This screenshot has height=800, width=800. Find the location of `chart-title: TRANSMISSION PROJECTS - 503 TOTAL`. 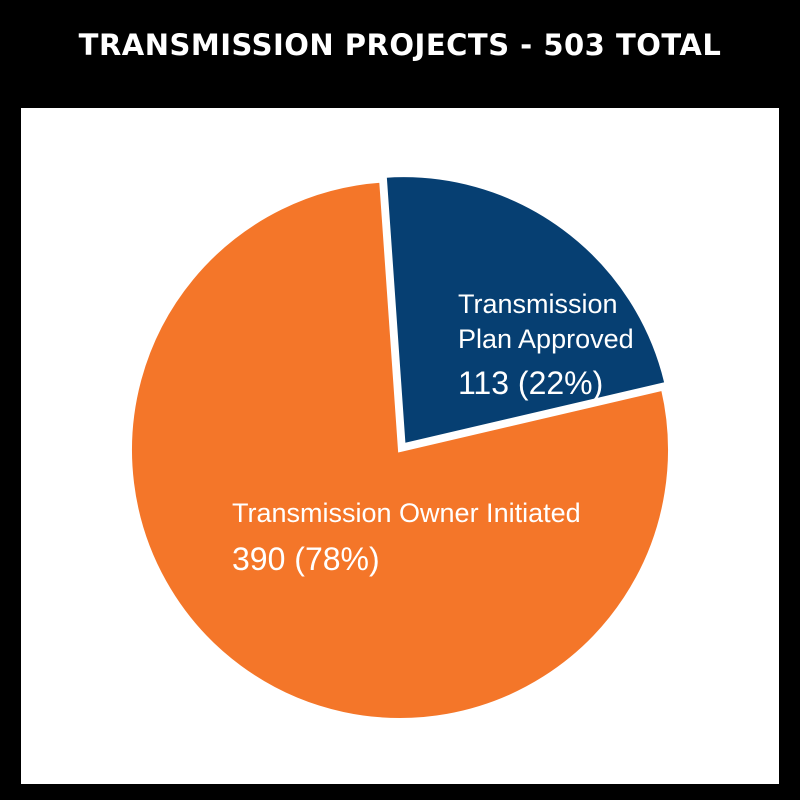

chart-title: TRANSMISSION PROJECTS - 503 TOTAL is located at coordinates (400, 45).